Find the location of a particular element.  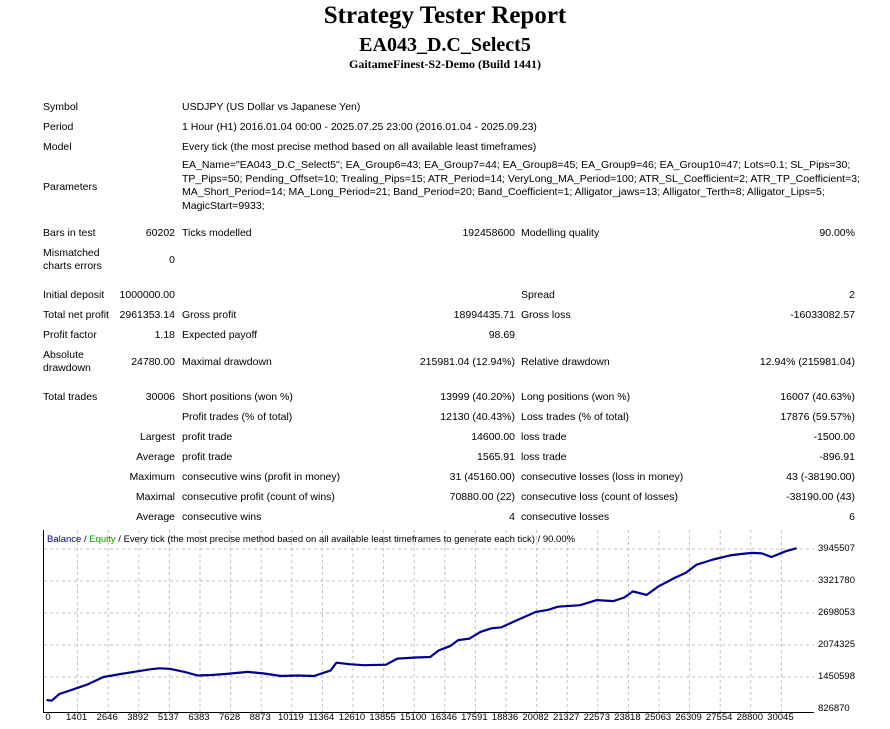

x-tick-label: 10119 is located at coordinates (290, 717).